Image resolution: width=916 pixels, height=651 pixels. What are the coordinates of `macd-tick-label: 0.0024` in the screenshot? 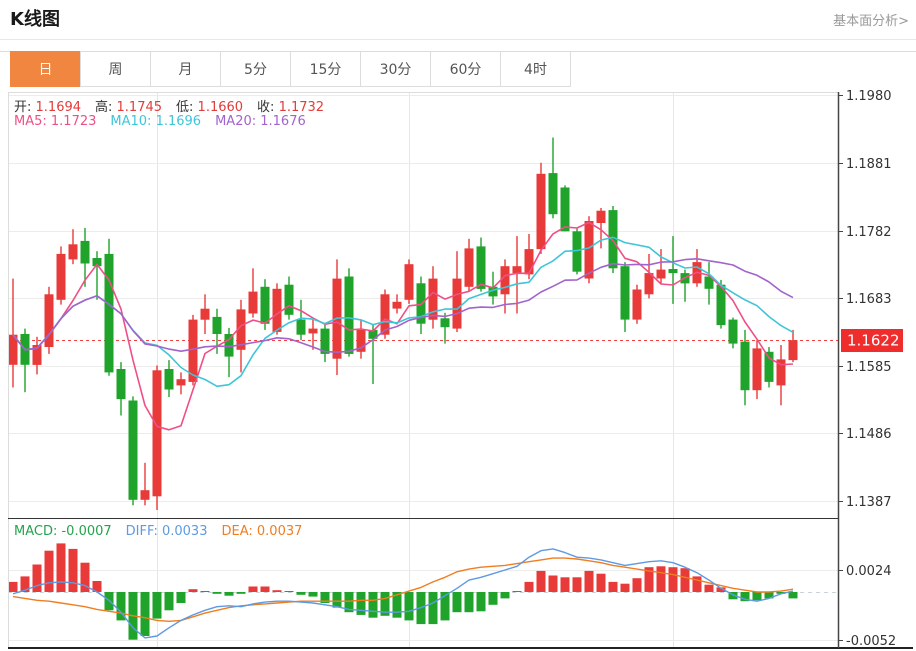 It's located at (869, 571).